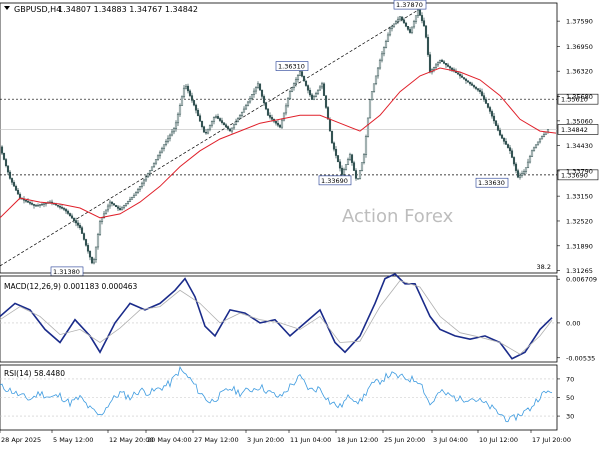  I want to click on svg-text: 1.33690, so click(334, 181).